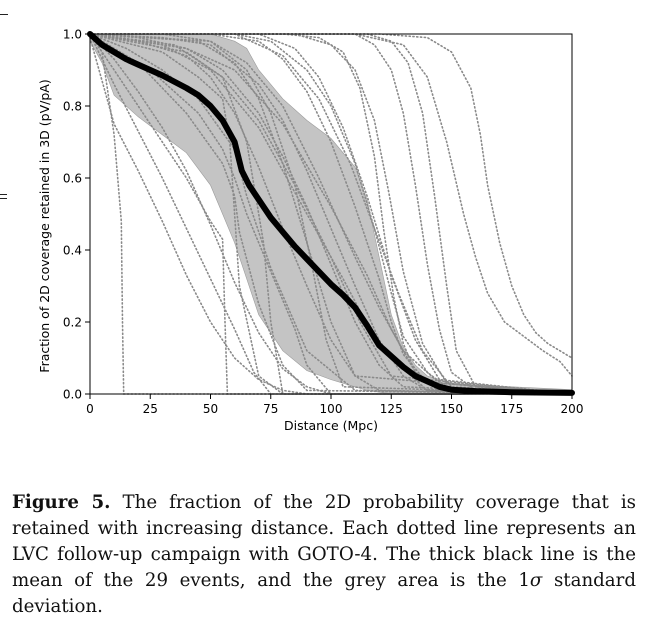 The height and width of the screenshot is (627, 648). What do you see at coordinates (76, 215) in the screenshot?
I see `y-axis-ticks: 0.0 0.2 0.4 0.6 0.8 1.0` at bounding box center [76, 215].